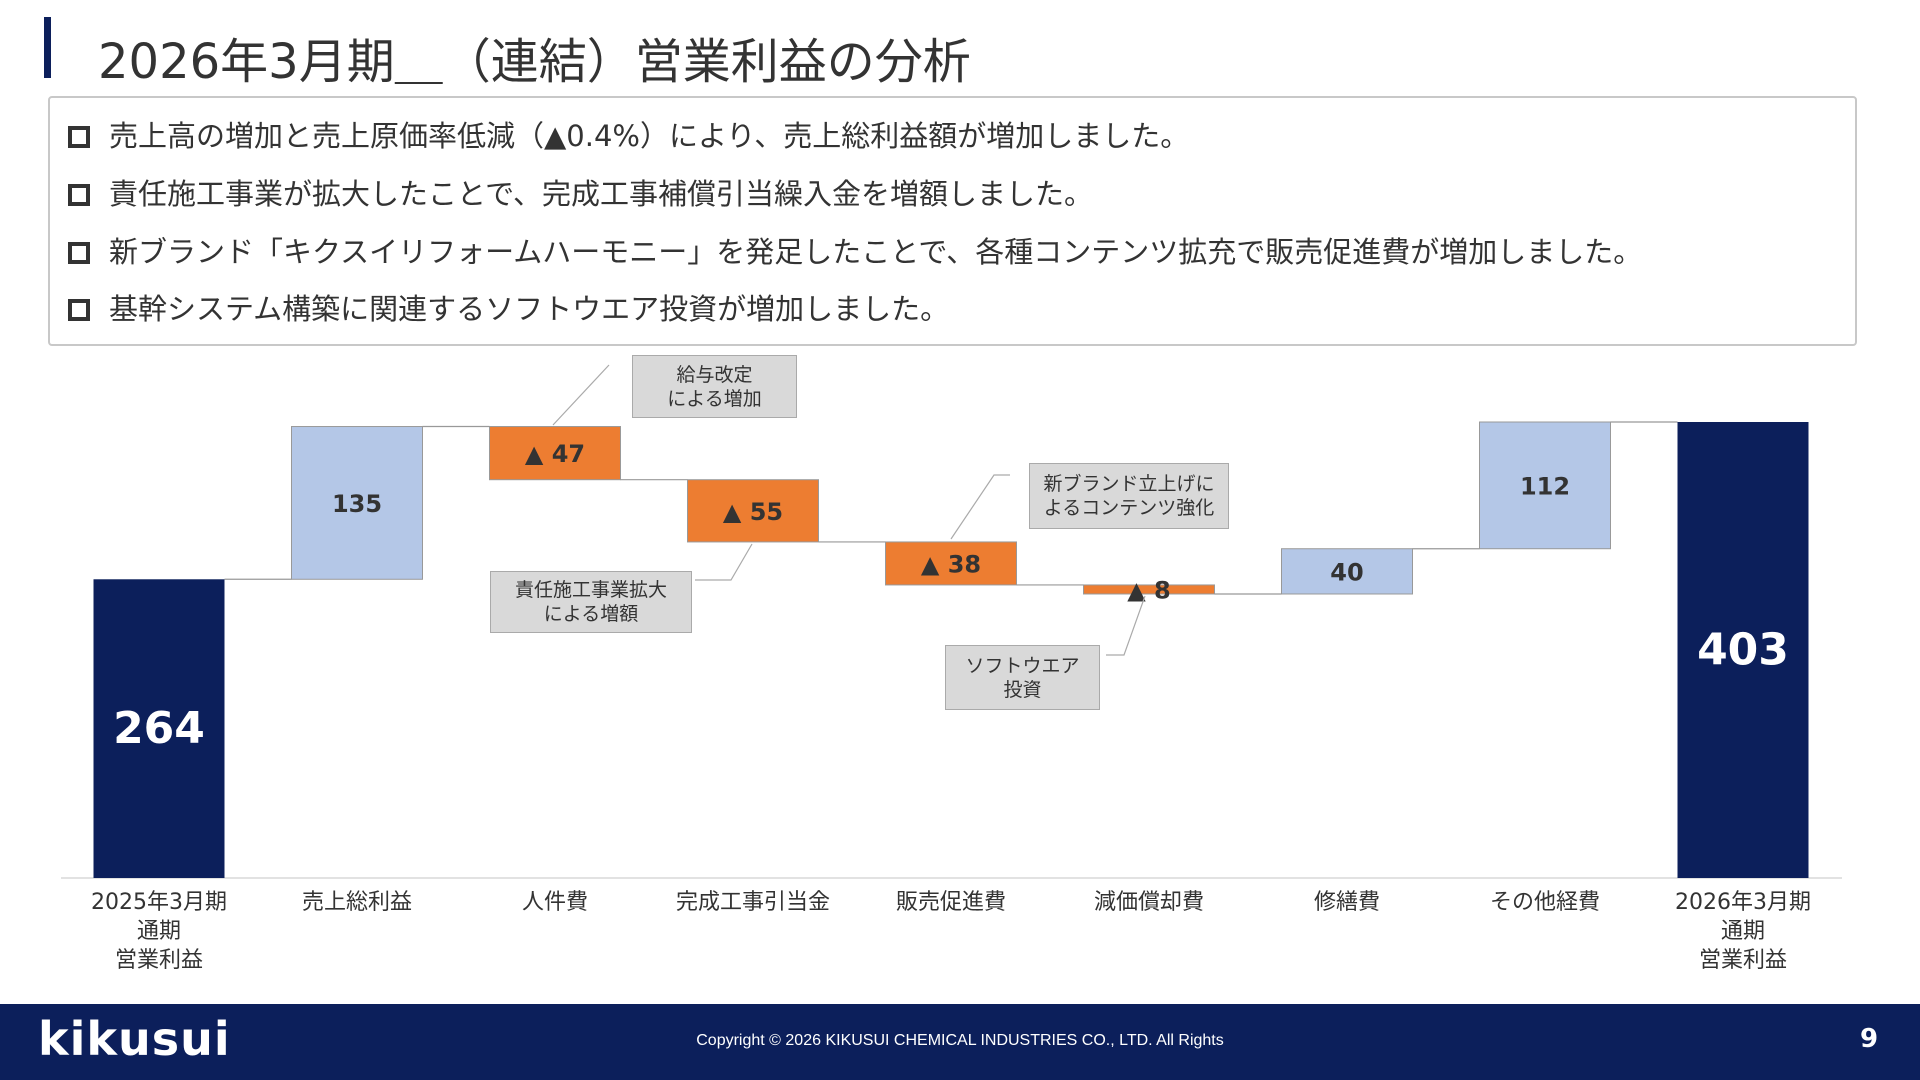  I want to click on value-label: 40, so click(1346, 572).